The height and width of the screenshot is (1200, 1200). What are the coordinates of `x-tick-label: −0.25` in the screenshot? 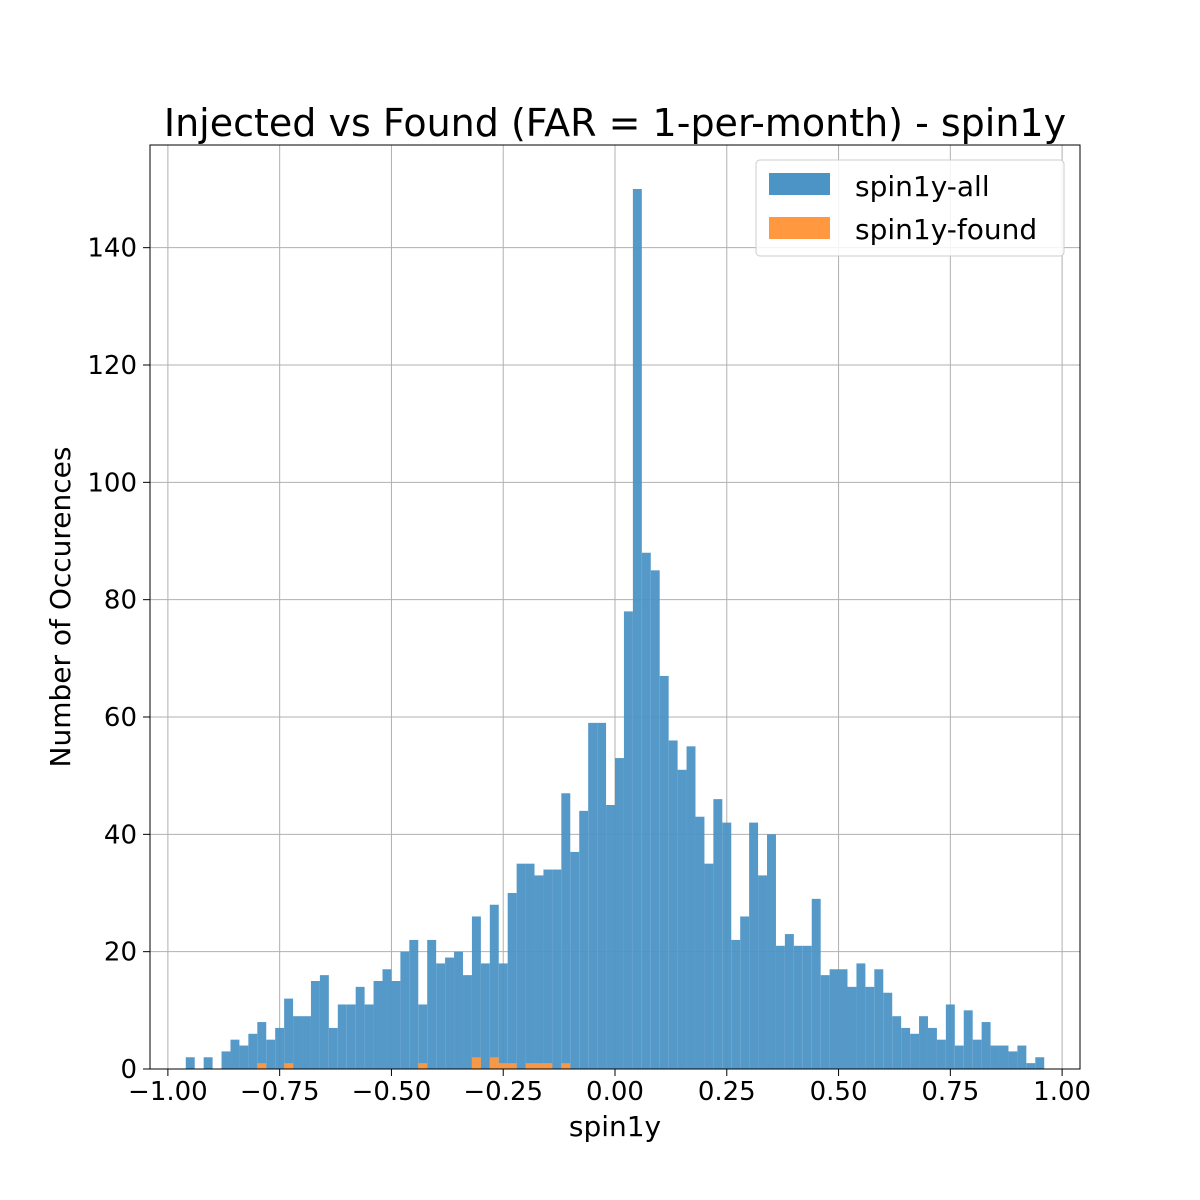 It's located at (503, 1092).